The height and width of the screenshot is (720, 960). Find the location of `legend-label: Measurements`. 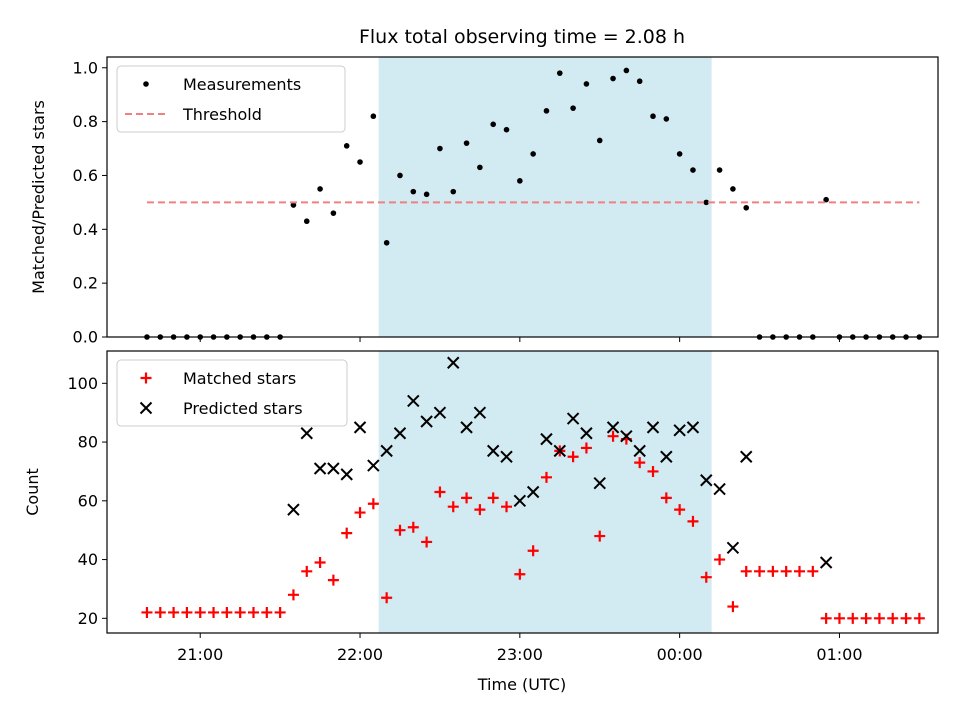

legend-label: Measurements is located at coordinates (242, 84).